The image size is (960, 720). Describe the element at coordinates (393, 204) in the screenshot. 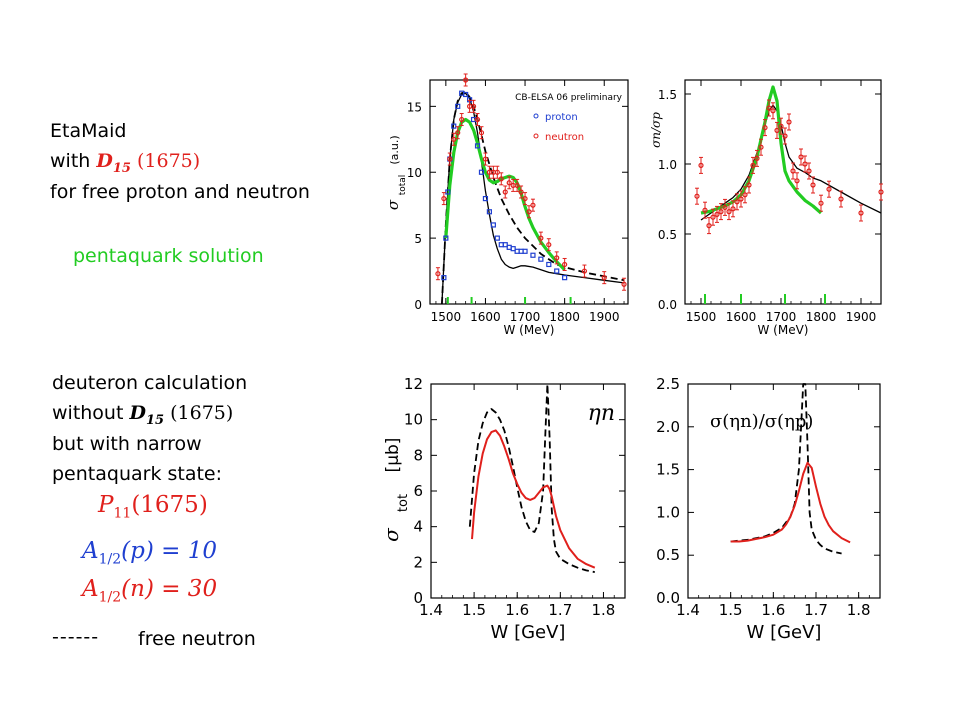

I see `top-left-ylabel-sym: σ` at that location.